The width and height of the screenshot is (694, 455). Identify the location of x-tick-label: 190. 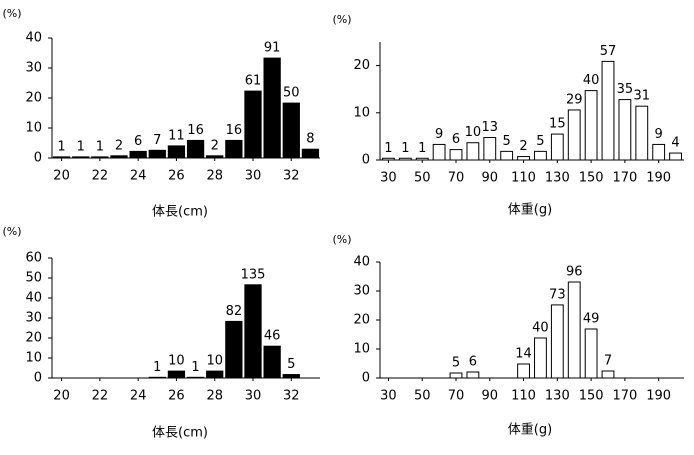
(658, 396).